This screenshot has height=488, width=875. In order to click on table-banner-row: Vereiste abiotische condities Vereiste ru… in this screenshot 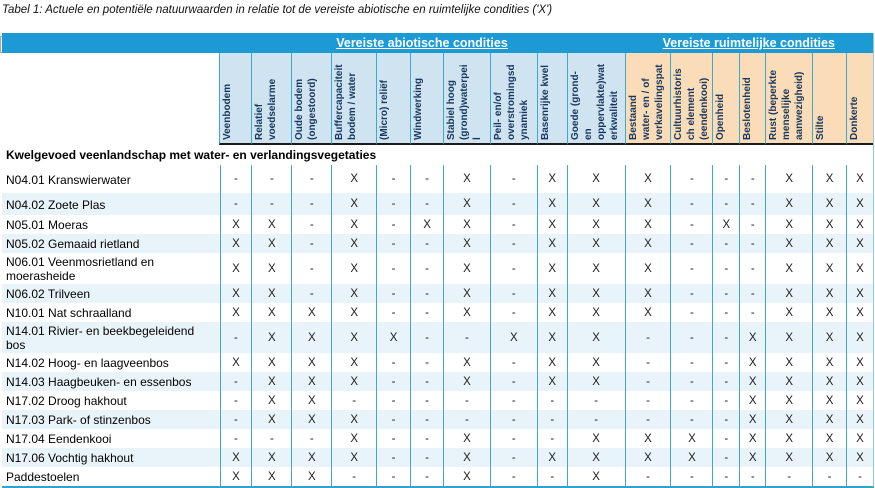, I will do `click(437, 43)`.